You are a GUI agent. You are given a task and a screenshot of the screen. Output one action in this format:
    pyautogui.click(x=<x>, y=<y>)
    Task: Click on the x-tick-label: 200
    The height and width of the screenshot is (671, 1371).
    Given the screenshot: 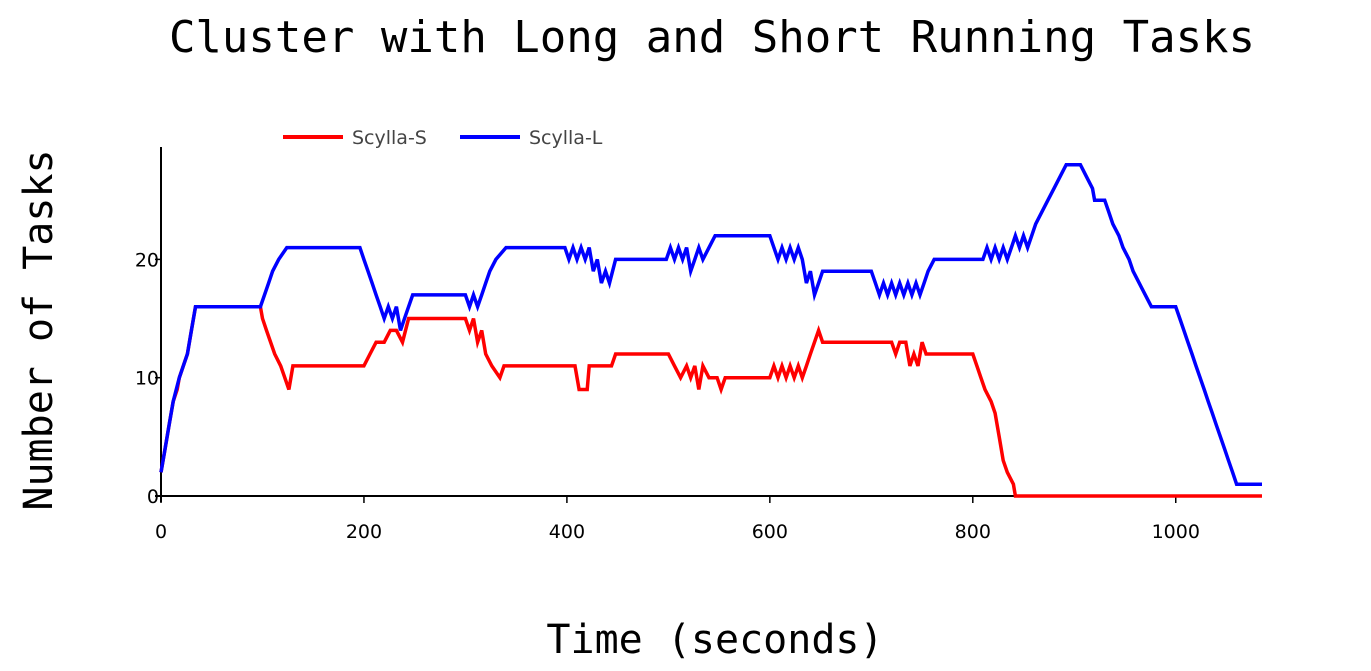 What is the action you would take?
    pyautogui.click(x=364, y=532)
    